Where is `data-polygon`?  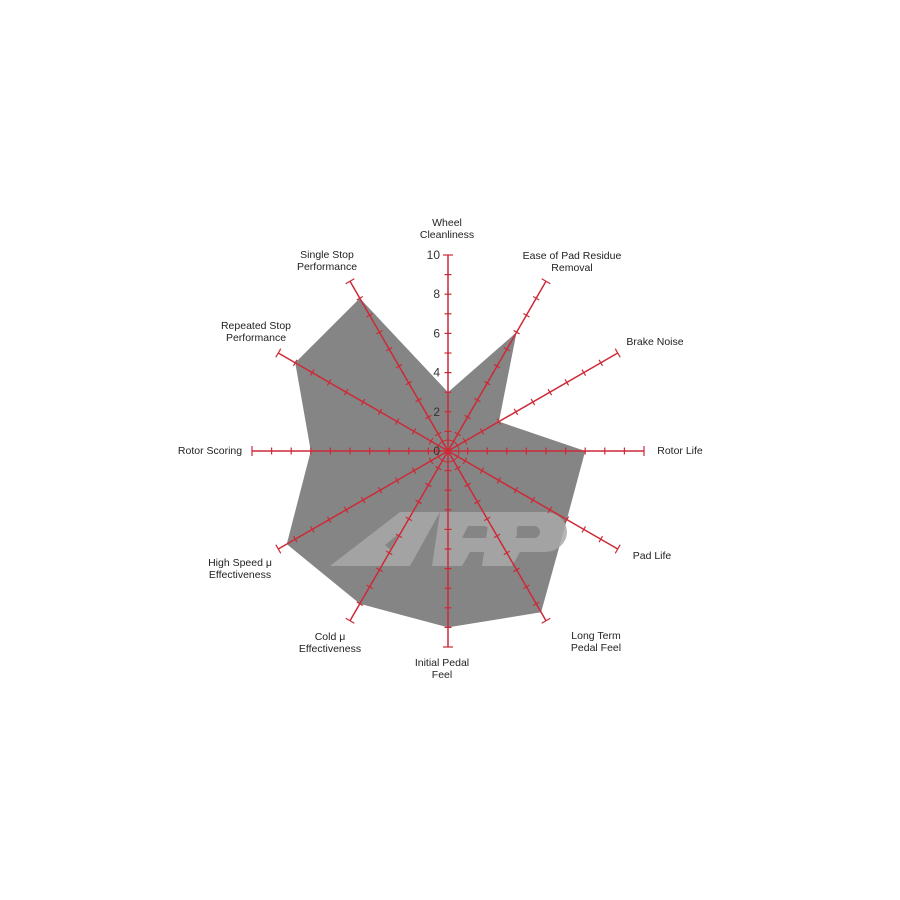 data-polygon is located at coordinates (436, 463).